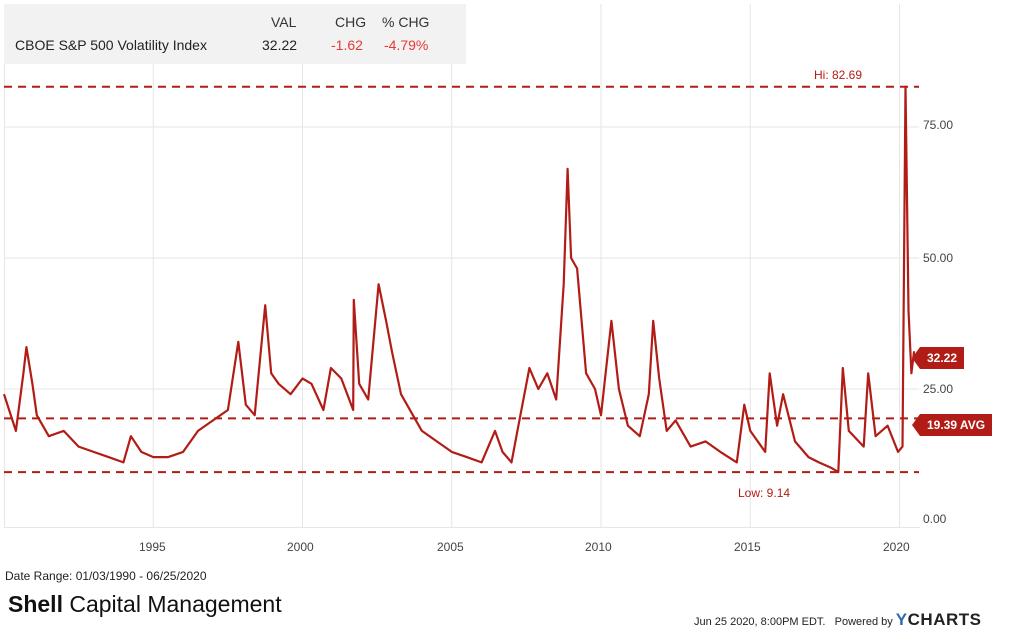 This screenshot has height=632, width=1023. What do you see at coordinates (760, 622) in the screenshot?
I see `timestamp: Jun 25 2020, 8:00PM EDT.` at bounding box center [760, 622].